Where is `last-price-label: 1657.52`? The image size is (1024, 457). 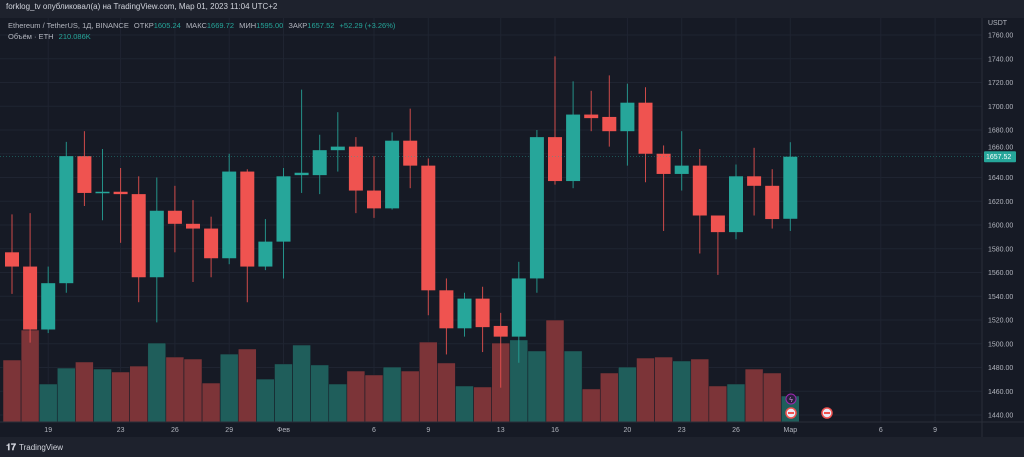
last-price-label: 1657.52 is located at coordinates (998, 157).